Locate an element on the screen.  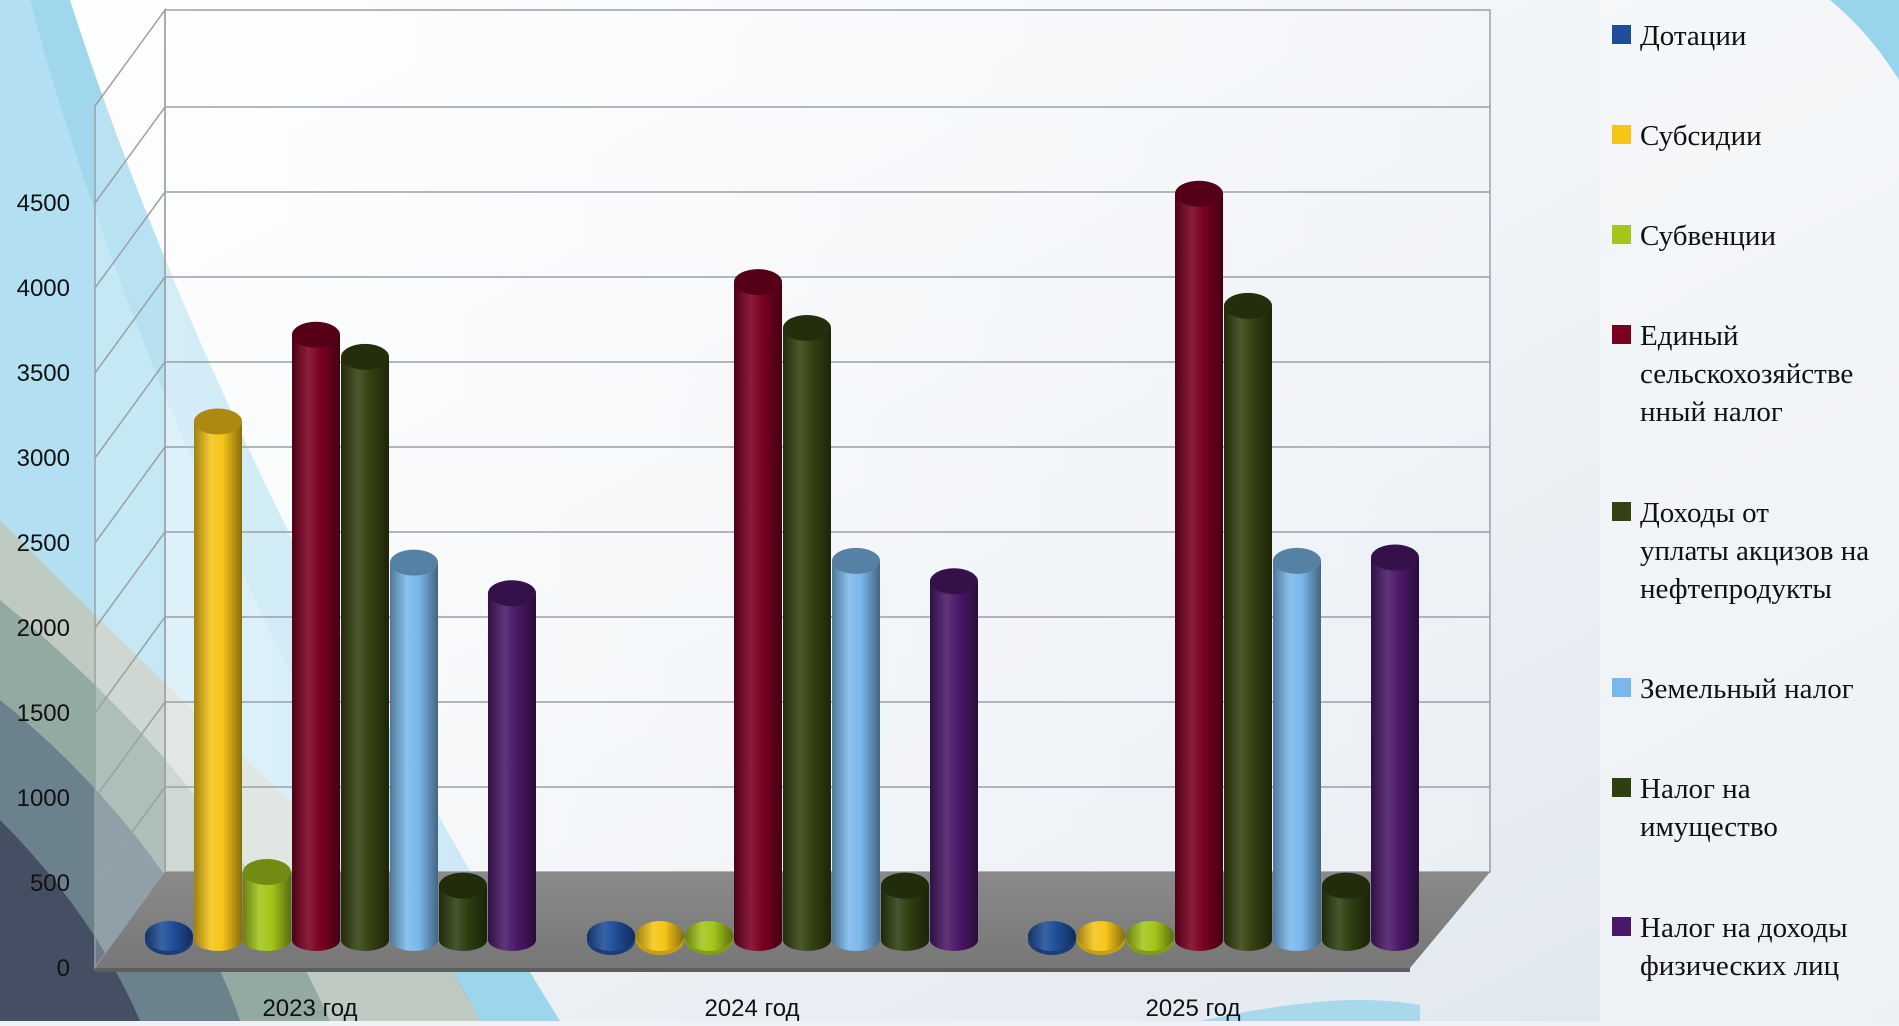
side-wall is located at coordinates (130, 489).